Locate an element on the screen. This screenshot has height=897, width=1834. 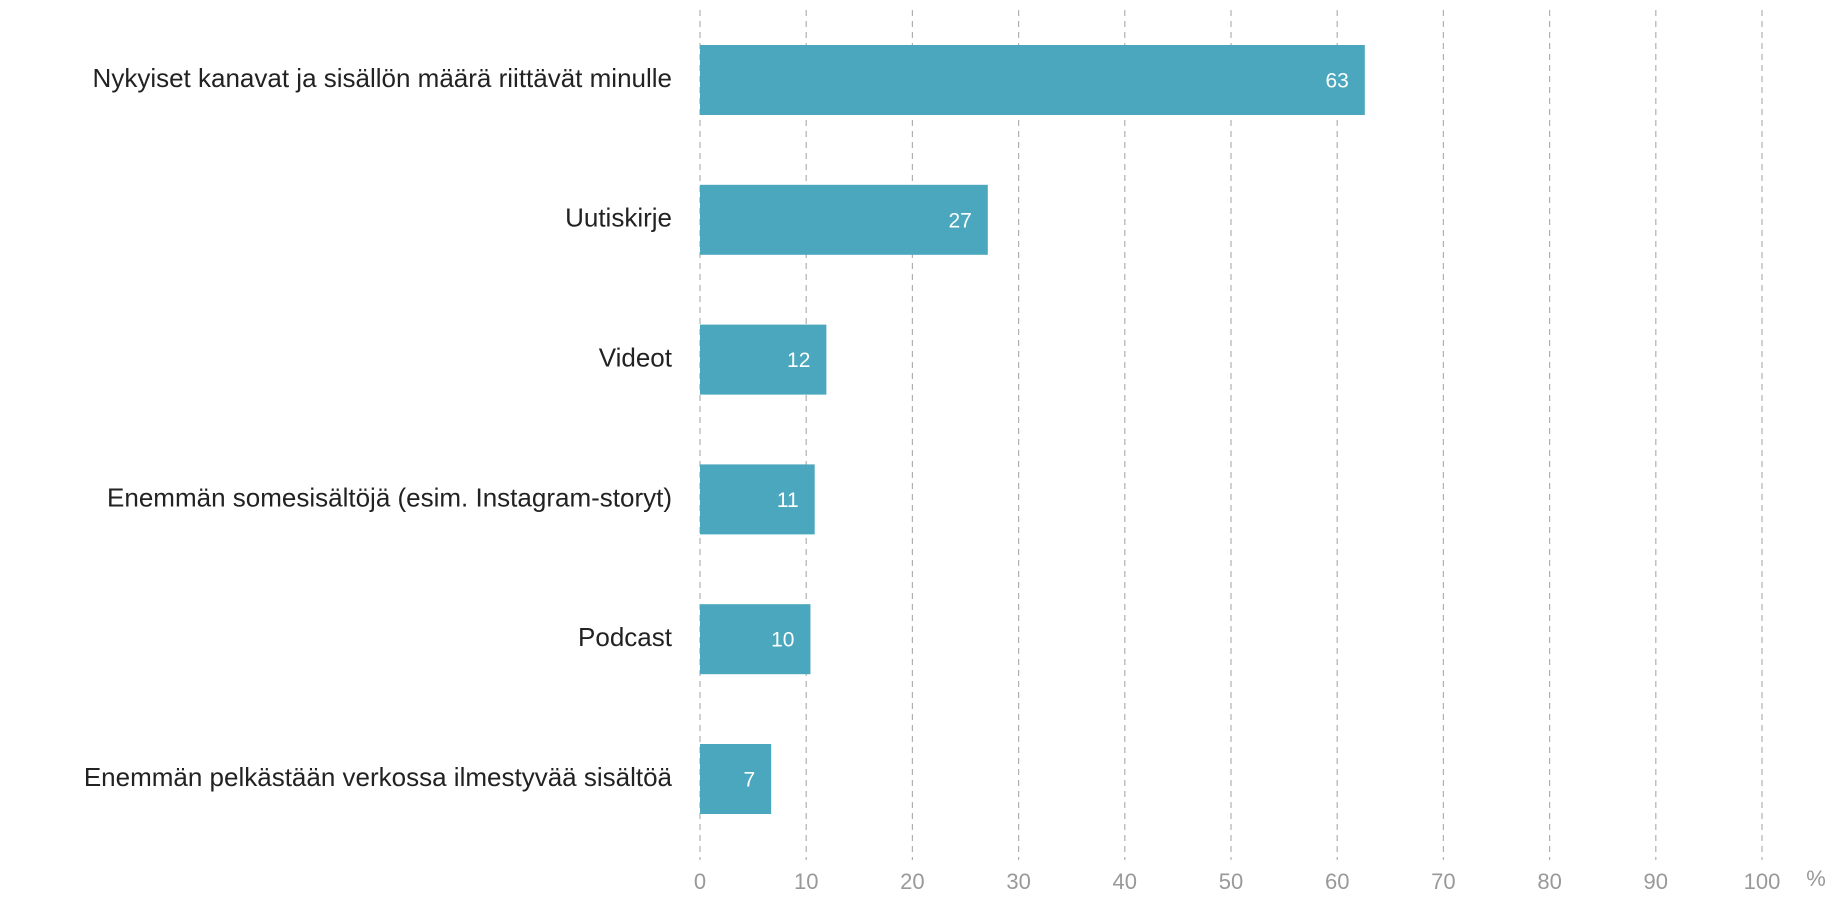
x-tick-label: 30 is located at coordinates (1018, 881).